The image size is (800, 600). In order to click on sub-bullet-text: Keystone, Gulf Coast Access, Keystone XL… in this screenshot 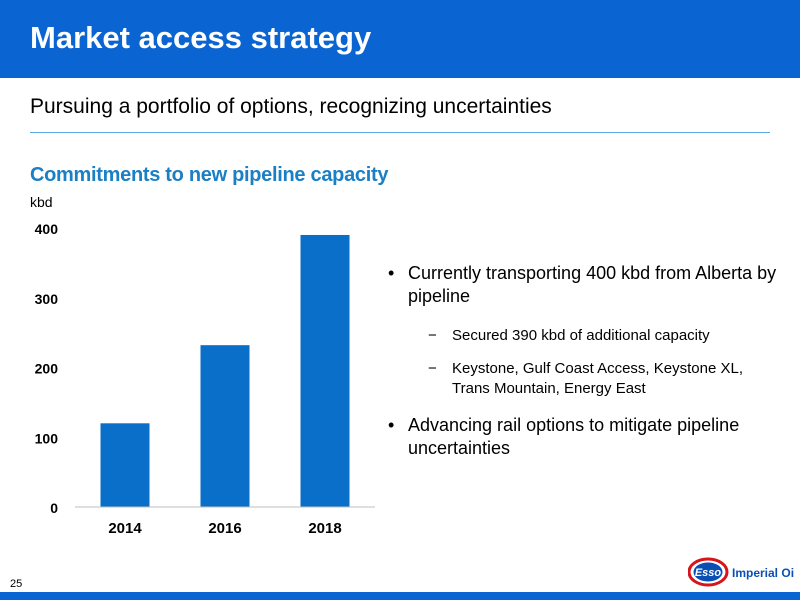, I will do `click(597, 378)`.